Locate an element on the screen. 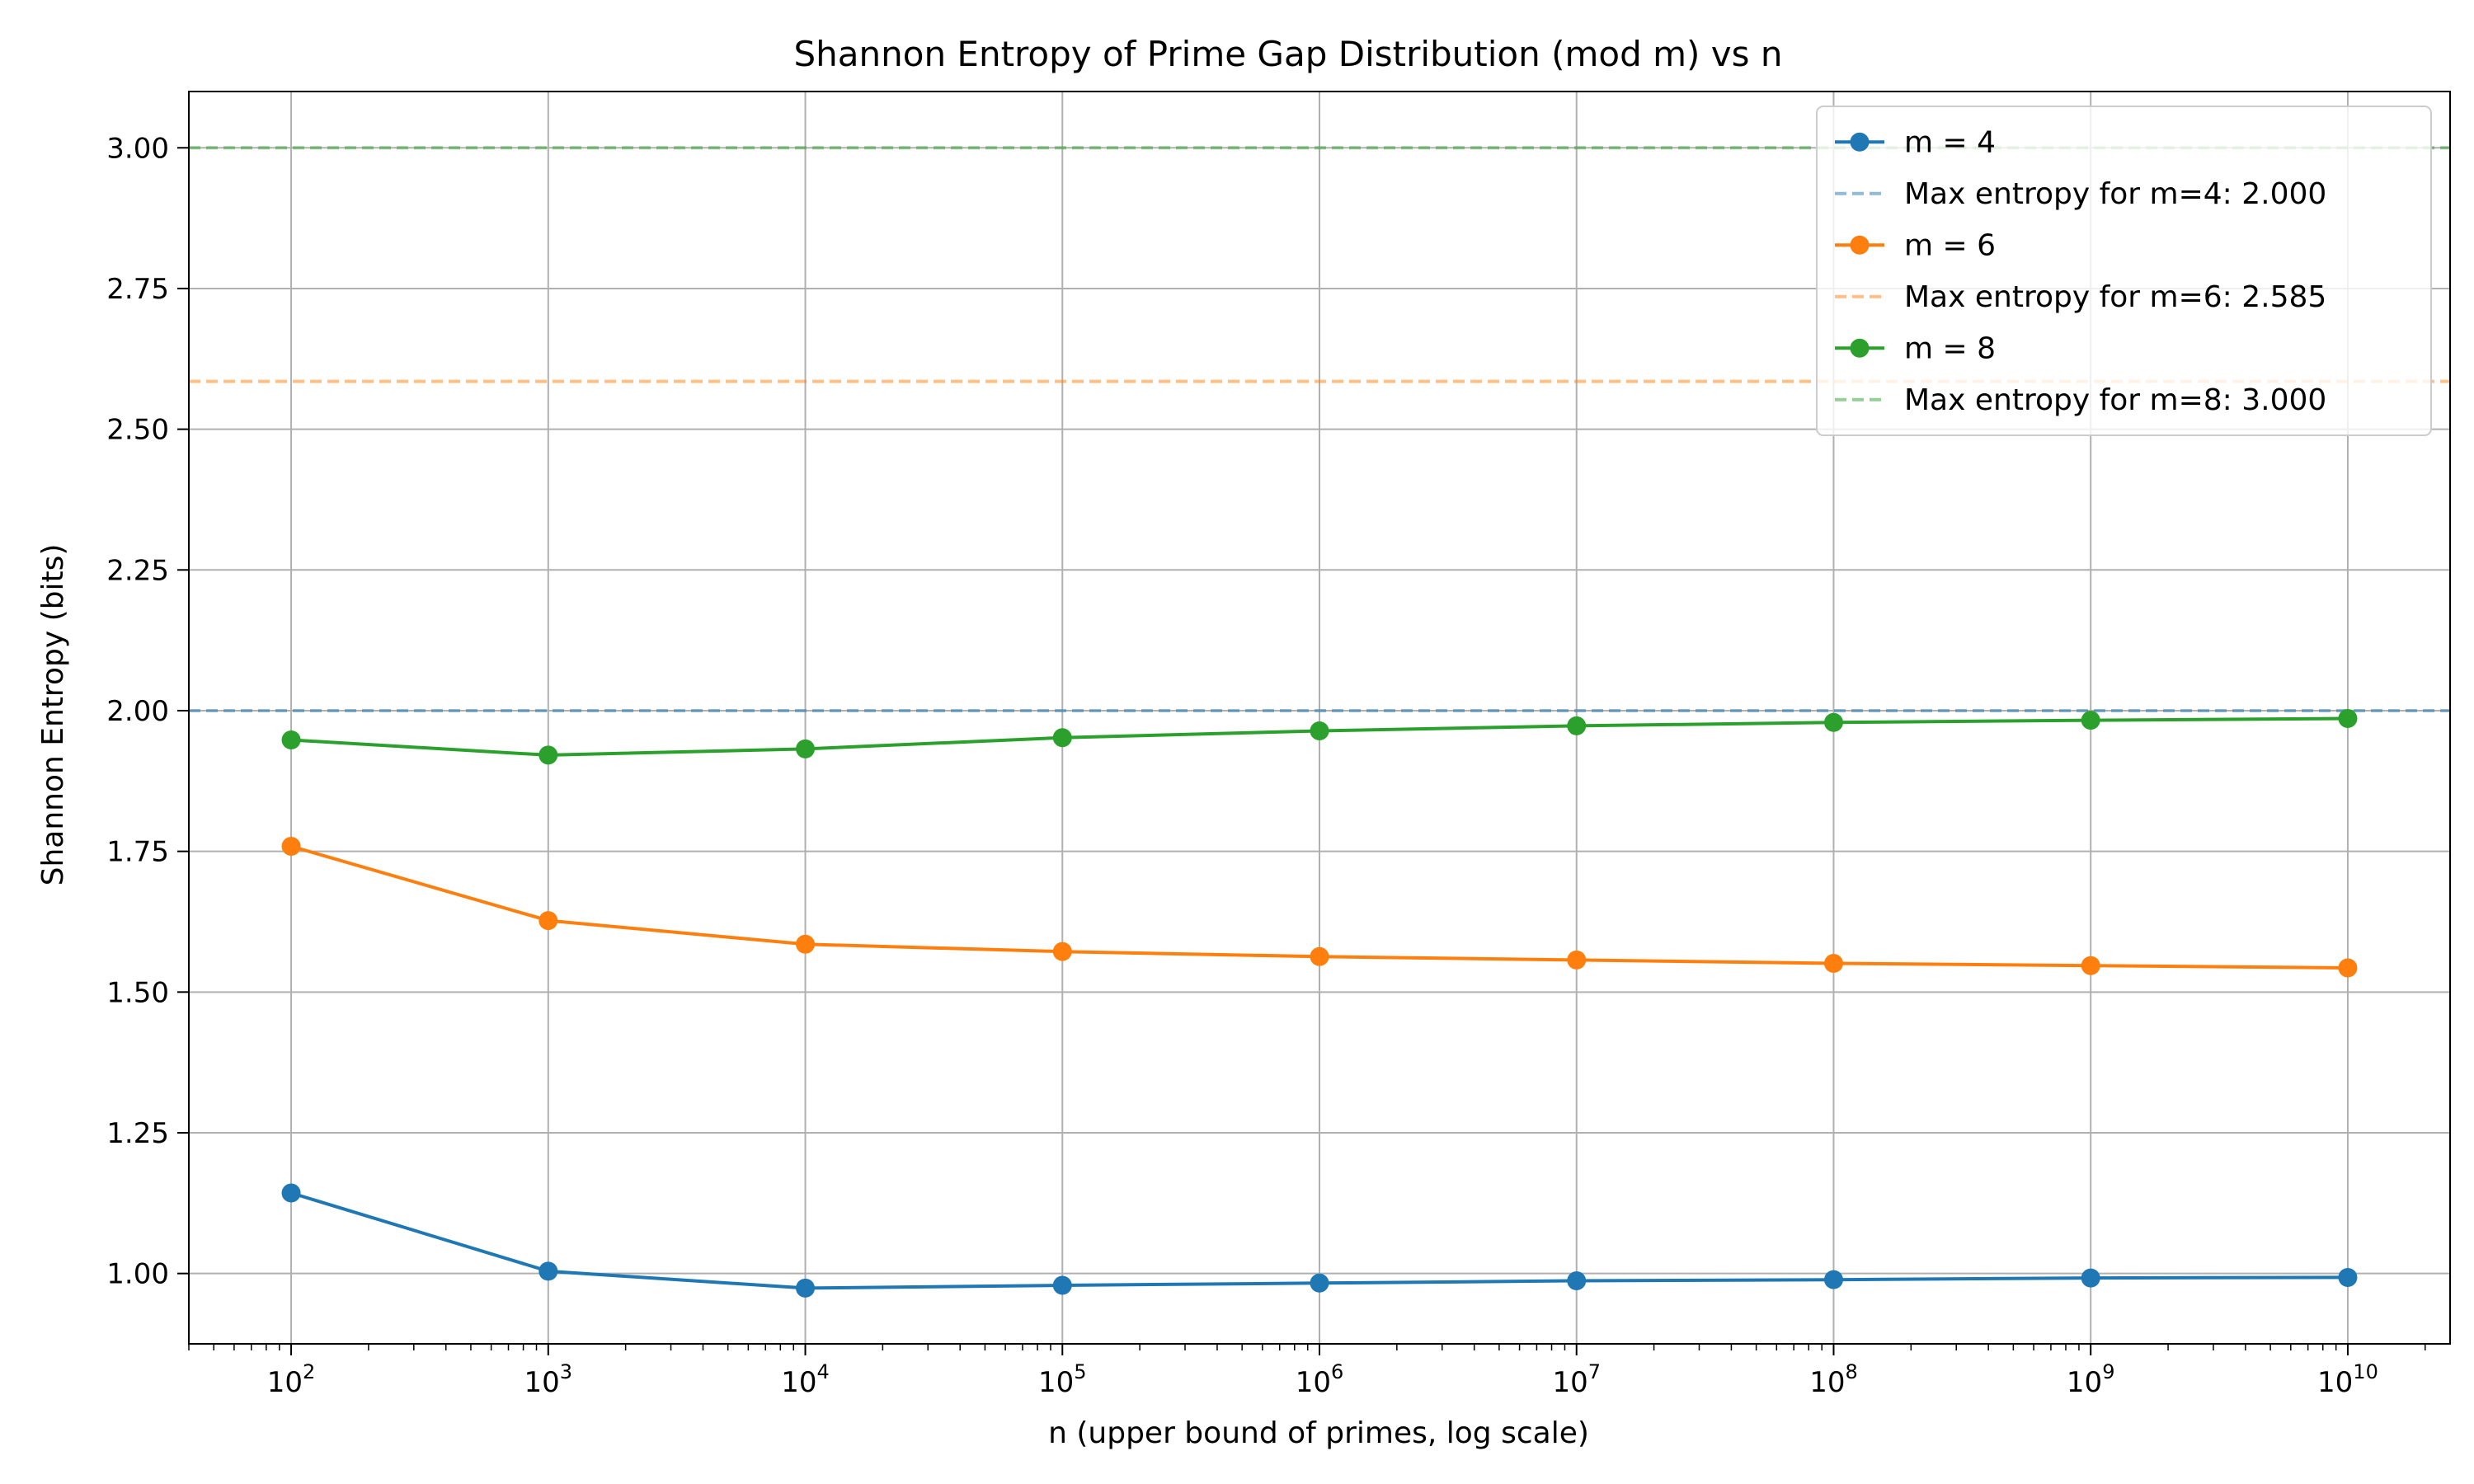  y-tick-label: 1.25 is located at coordinates (137, 1133).